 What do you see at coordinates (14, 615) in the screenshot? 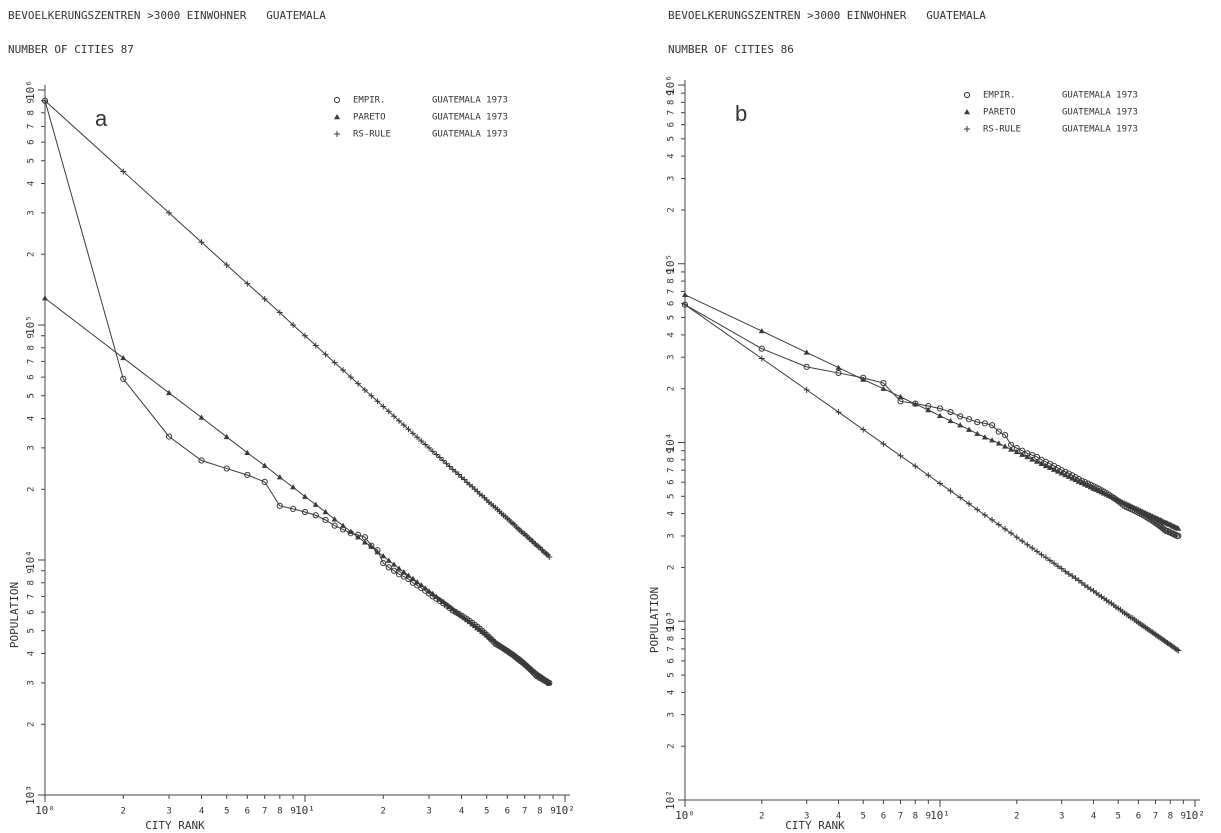
I see `y-axis-label: POPULATION` at bounding box center [14, 615].